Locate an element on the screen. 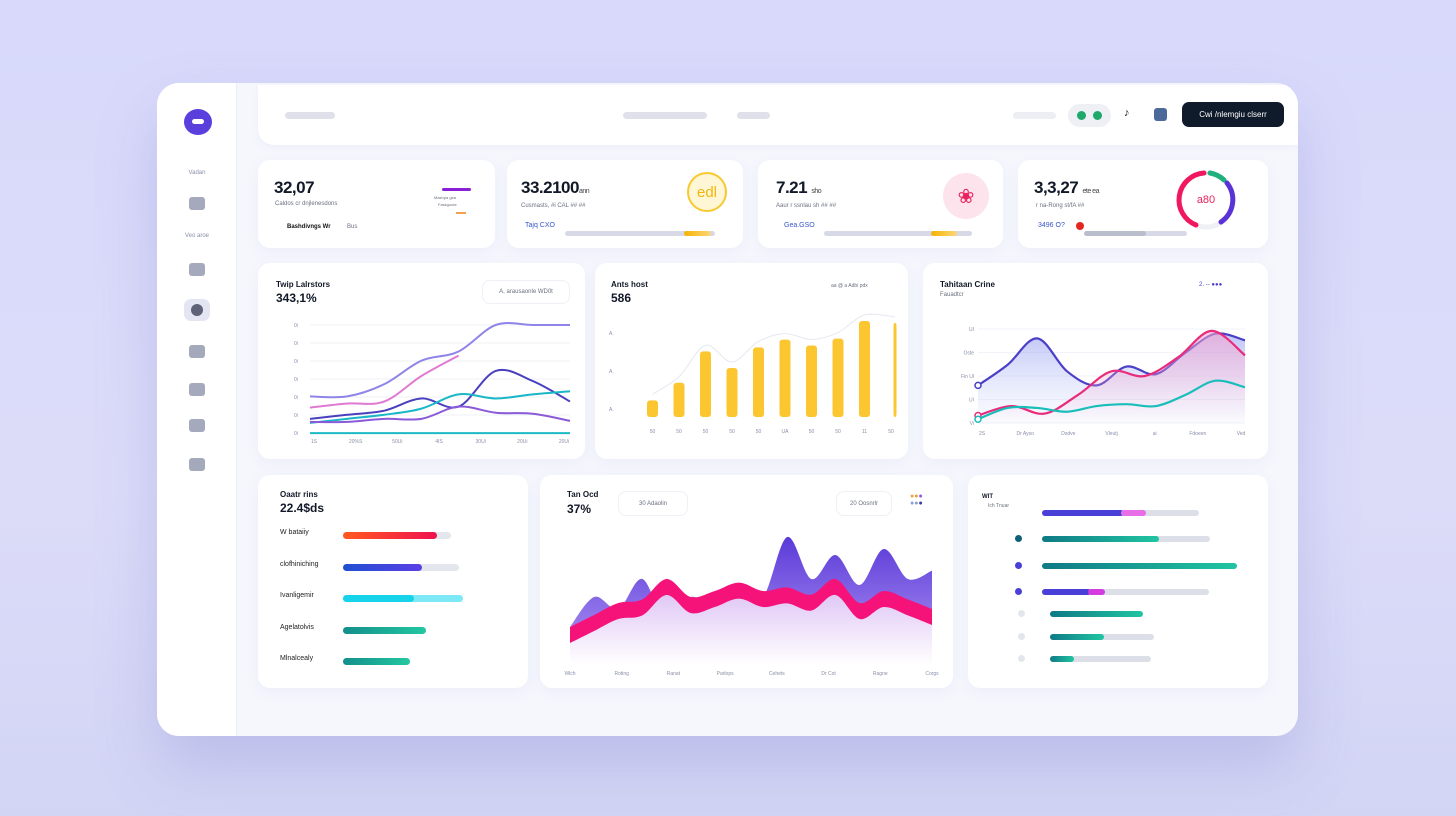 The image size is (1456, 816). bar-chart: A. A. A. 50 50 50 50 50 UA 50 50 11 50 is located at coordinates (753, 374).